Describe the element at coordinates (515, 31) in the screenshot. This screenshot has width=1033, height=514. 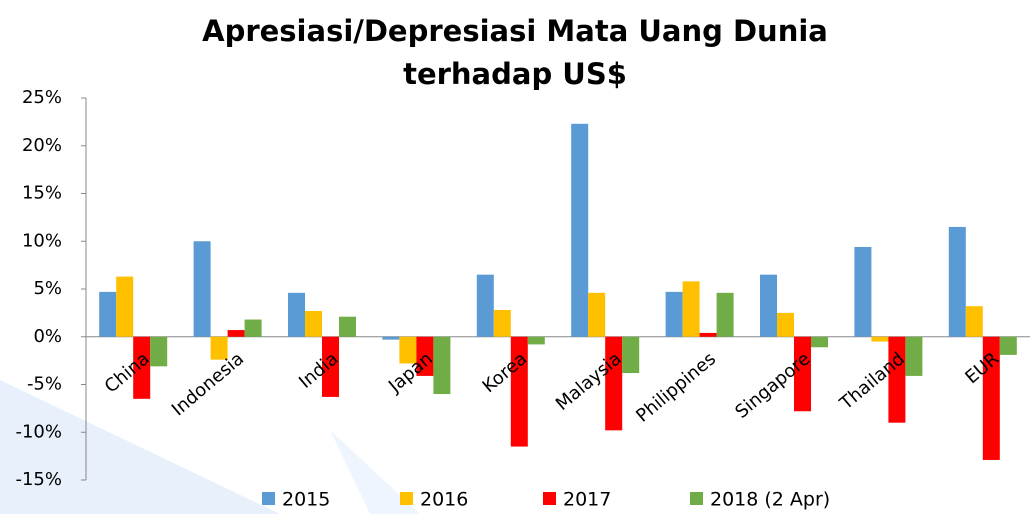
I see `chart-title: Apresiasi/Depresiasi Mata Uang Dunia` at that location.